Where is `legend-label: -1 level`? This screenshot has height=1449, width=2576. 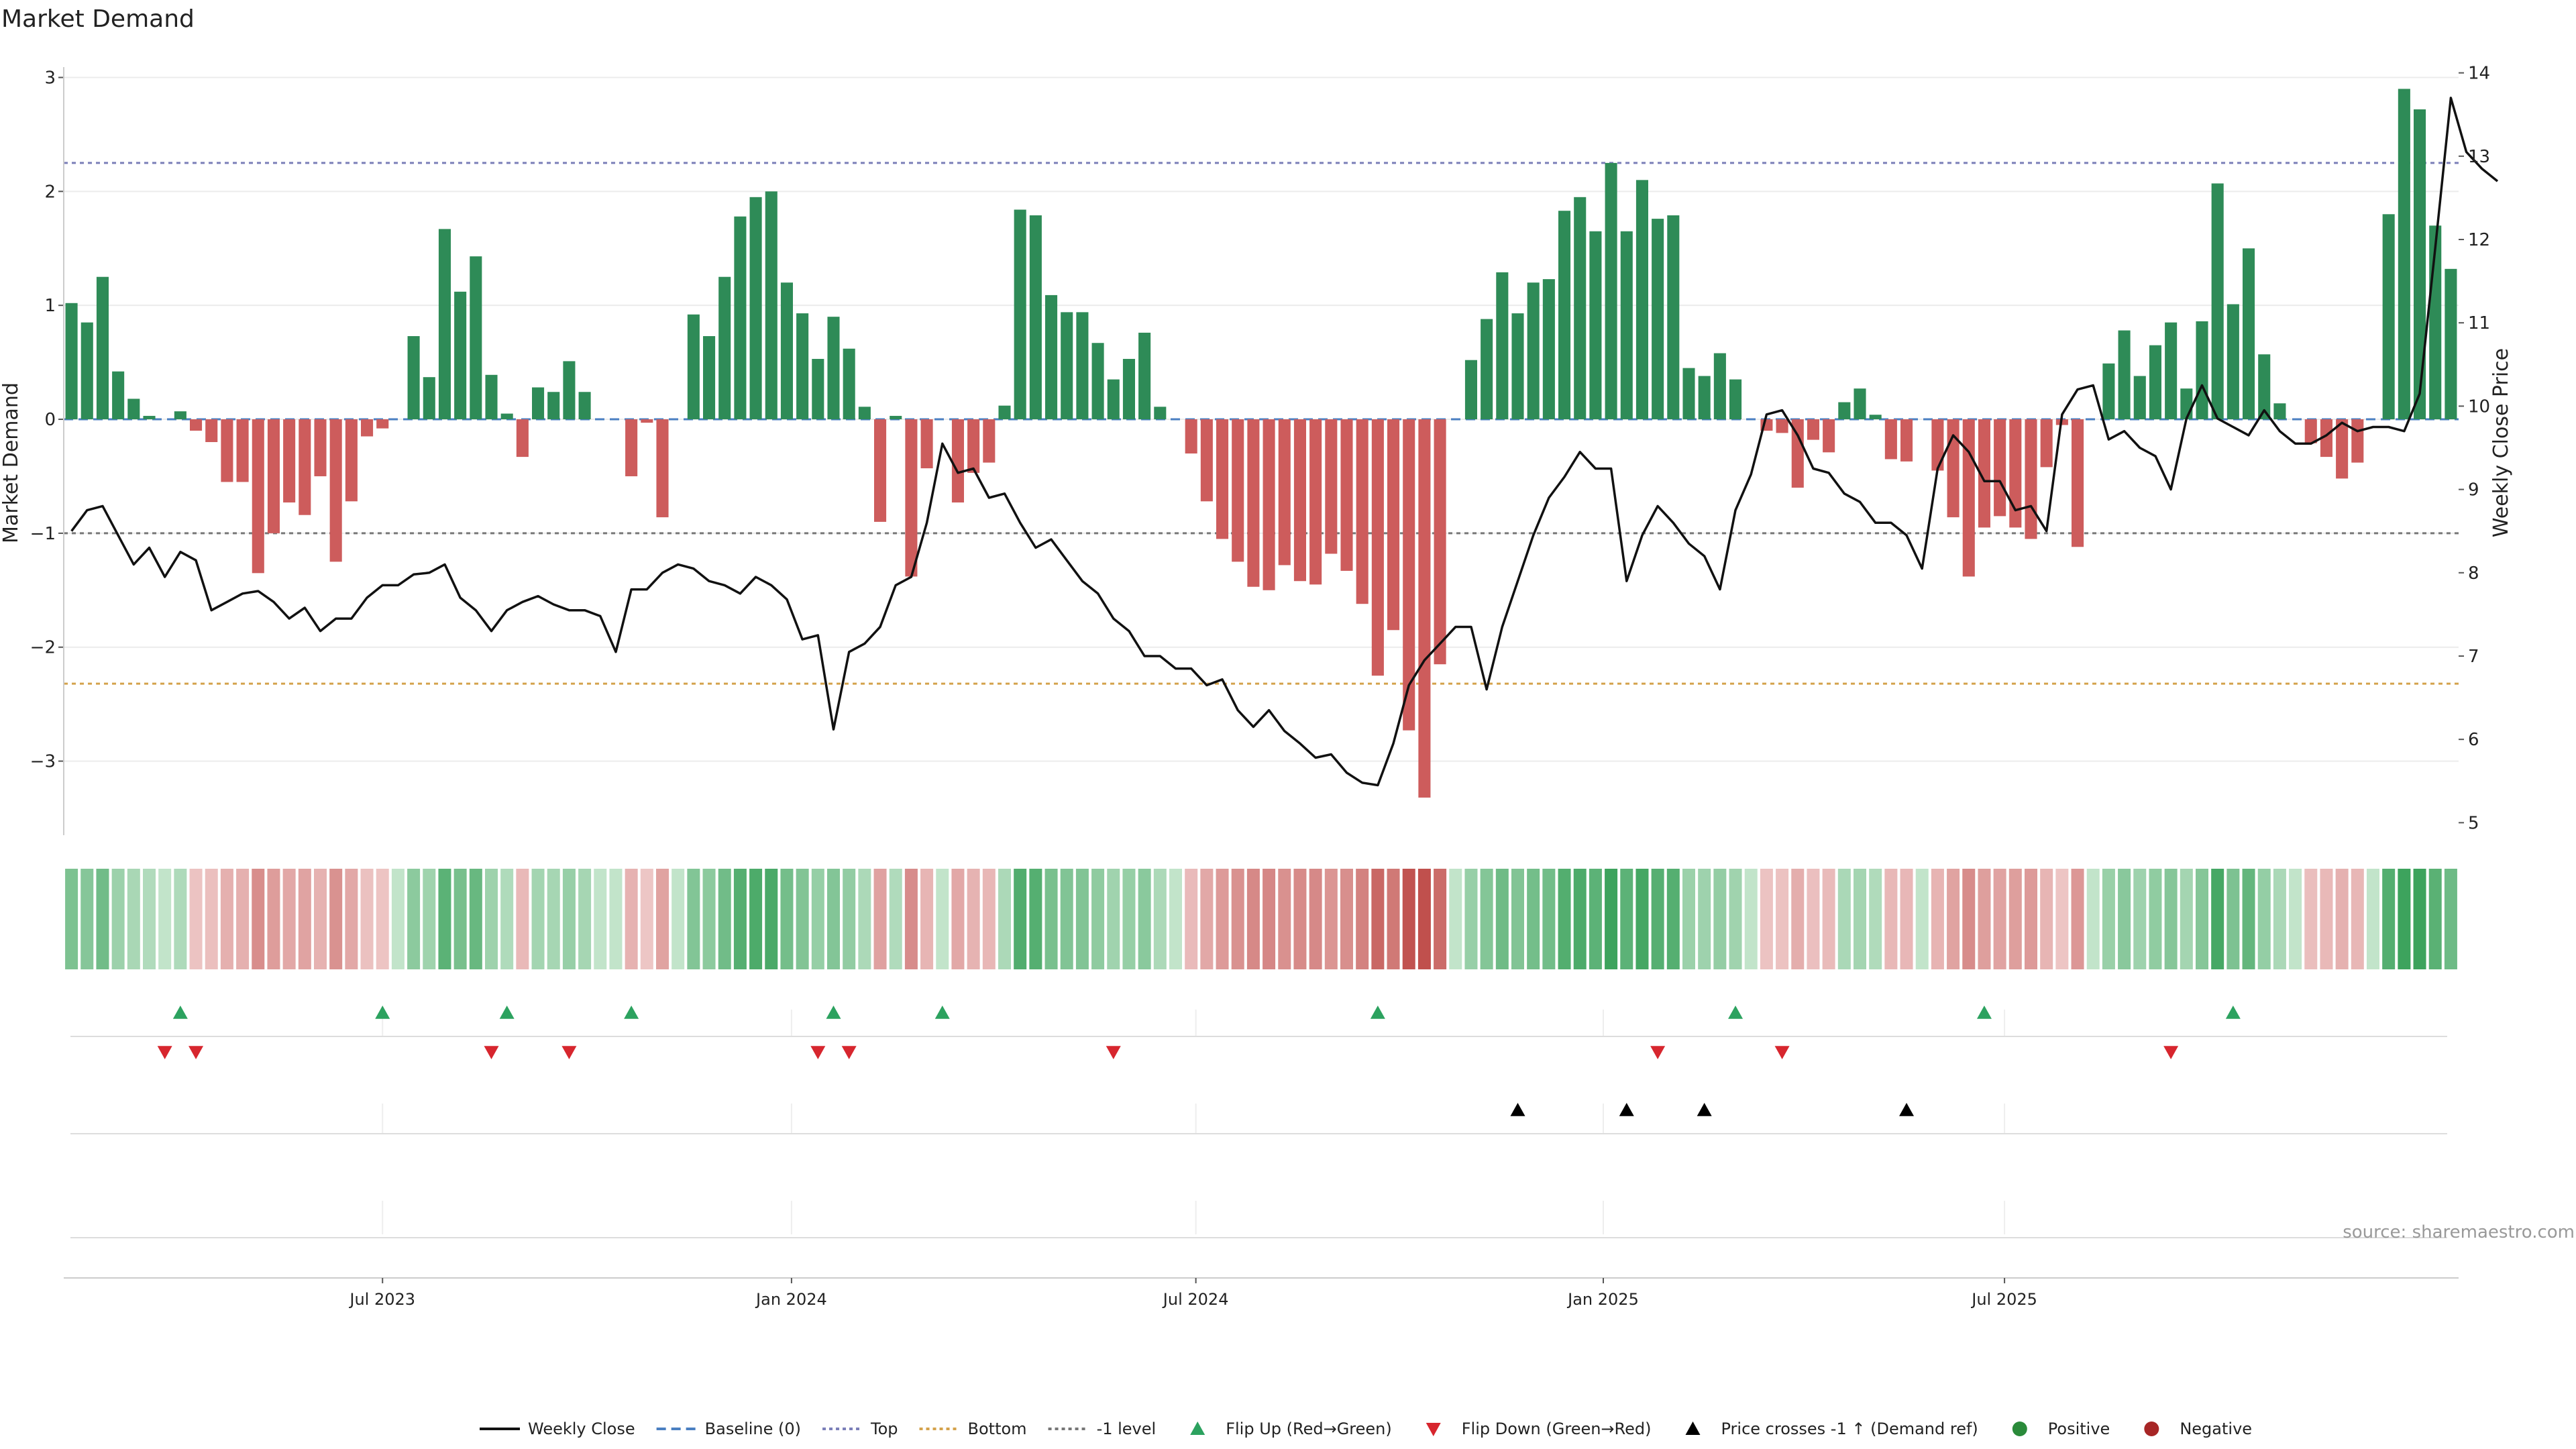 legend-label: -1 level is located at coordinates (1127, 1428).